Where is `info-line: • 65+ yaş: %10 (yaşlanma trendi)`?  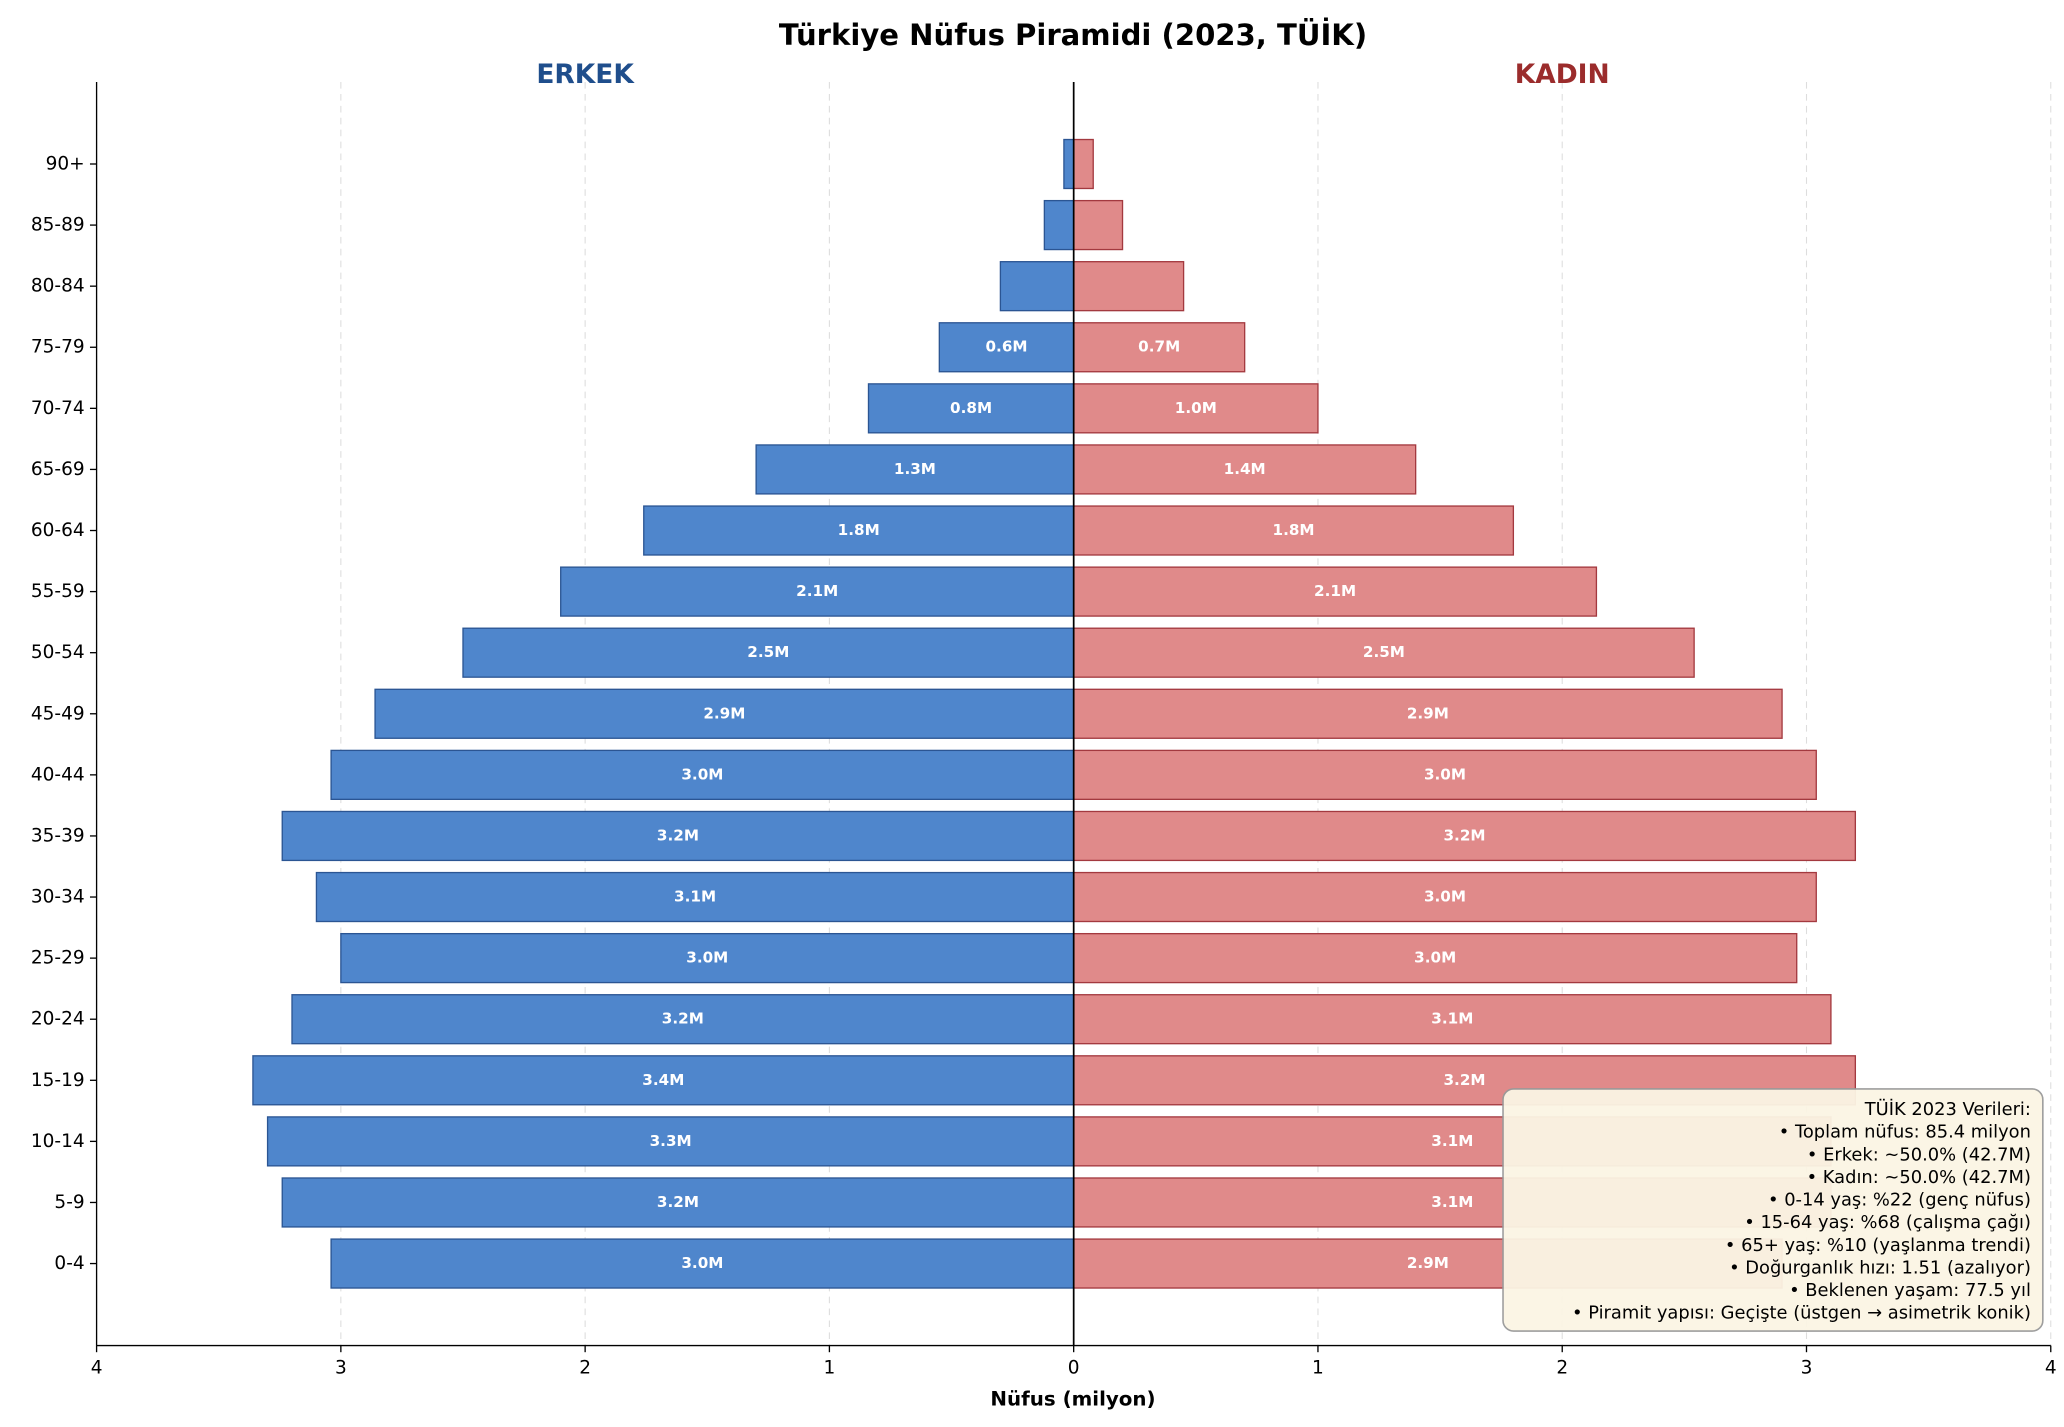 info-line: • 65+ yaş: %10 (yaşlanma trendi) is located at coordinates (1878, 1245).